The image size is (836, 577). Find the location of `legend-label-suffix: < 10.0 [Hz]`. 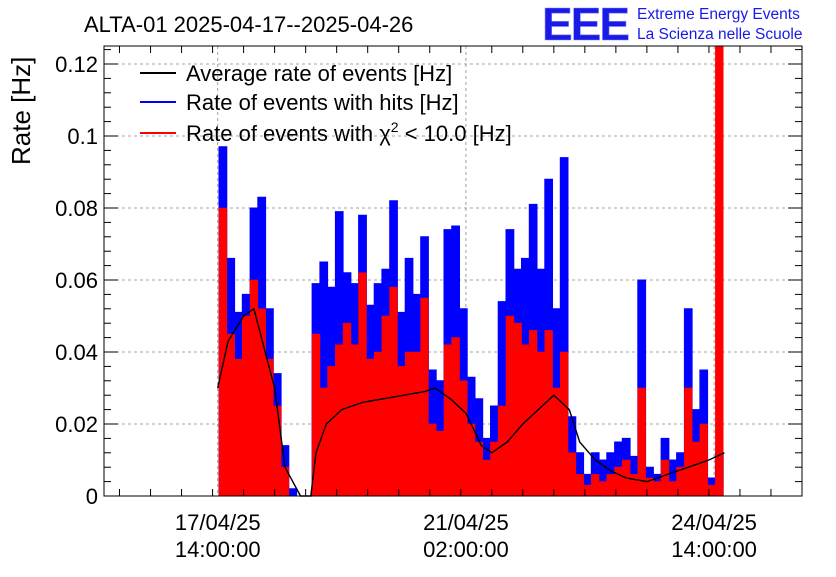

legend-label-suffix: < 10.0 [Hz] is located at coordinates (455, 133).